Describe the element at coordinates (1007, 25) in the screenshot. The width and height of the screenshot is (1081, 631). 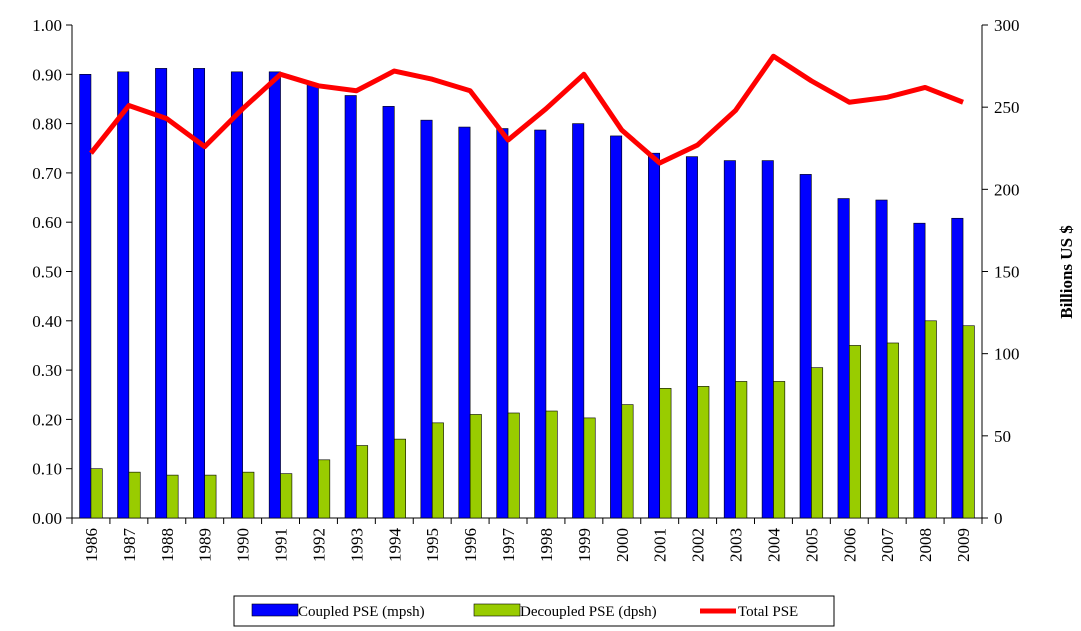
I see `y2-tick-label: 300` at that location.